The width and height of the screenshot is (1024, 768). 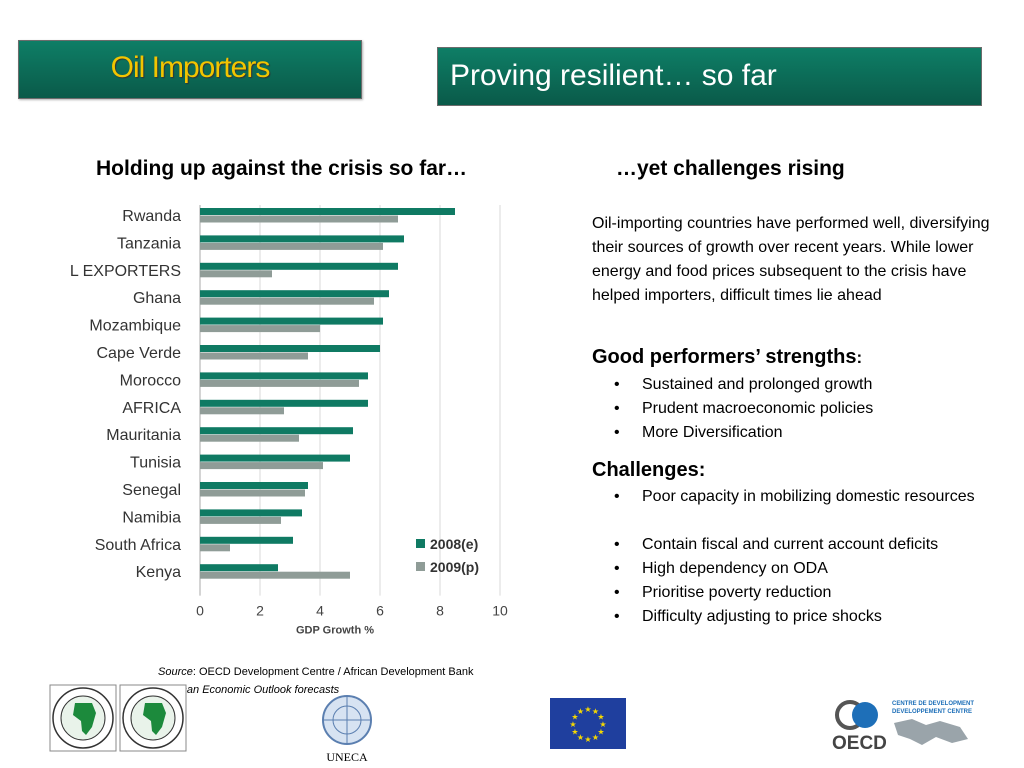 I want to click on category-label: AFRICA, so click(x=151, y=408).